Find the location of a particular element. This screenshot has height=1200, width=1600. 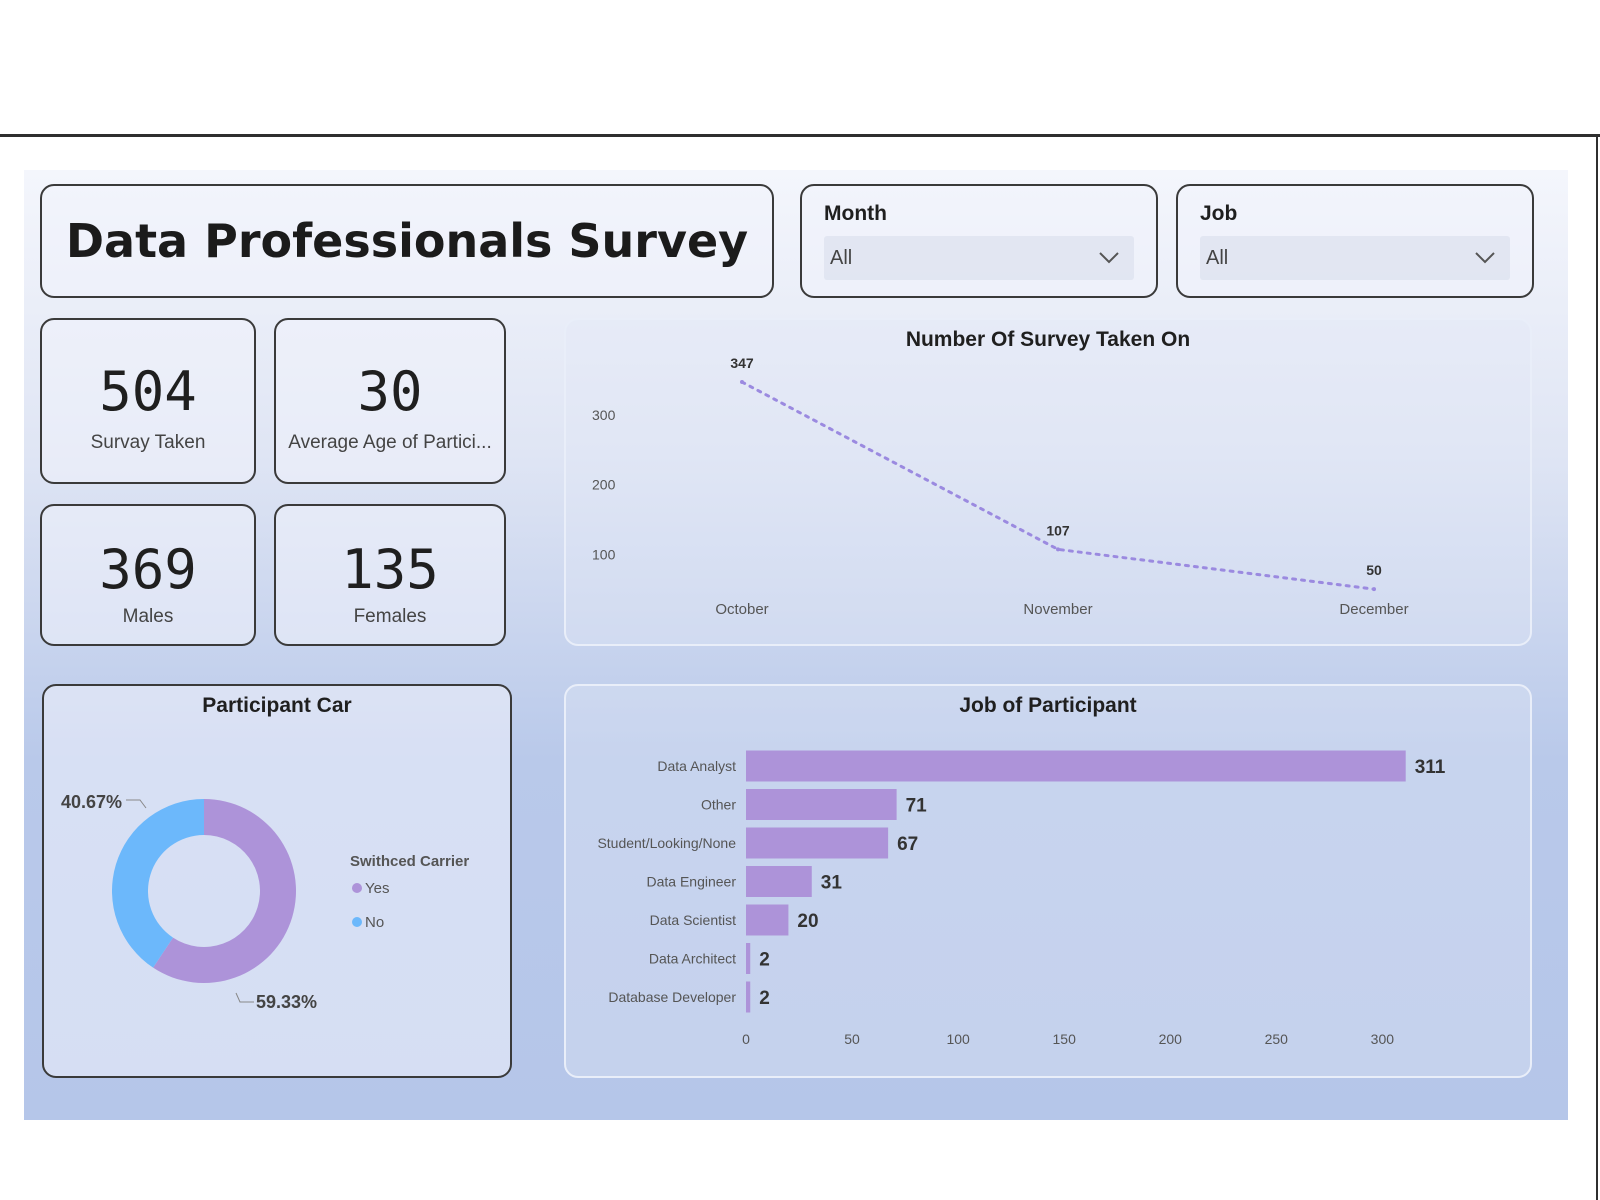

data-label: 67 is located at coordinates (907, 844).